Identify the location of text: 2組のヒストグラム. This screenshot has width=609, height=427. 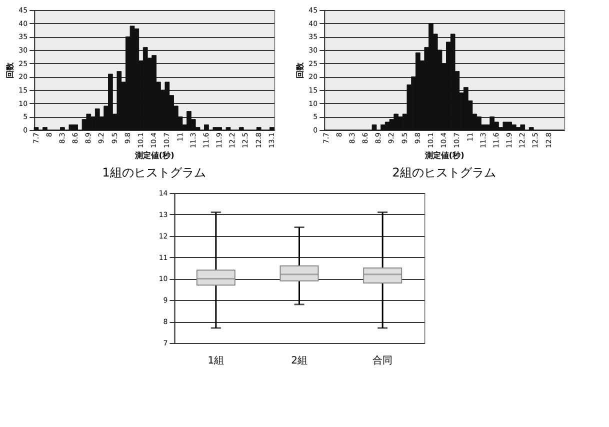
(444, 173).